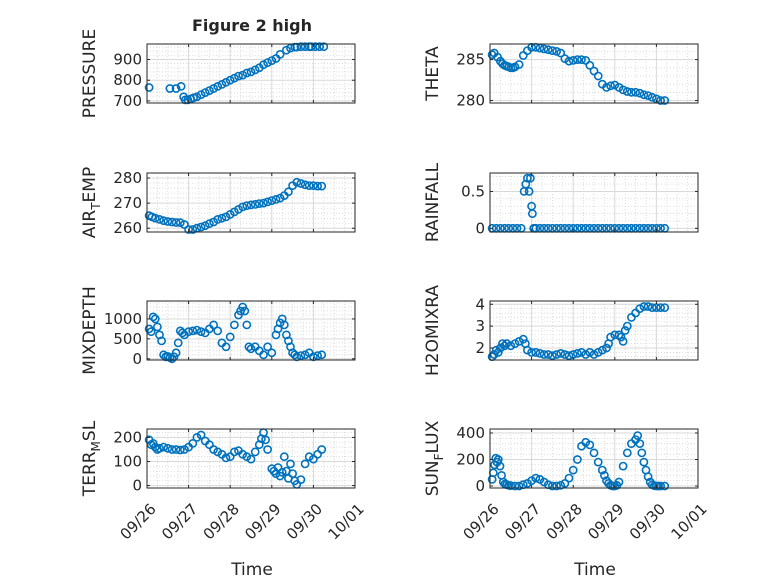 This screenshot has height=588, width=778. I want to click on x-axis-label-left: Time, so click(251, 570).